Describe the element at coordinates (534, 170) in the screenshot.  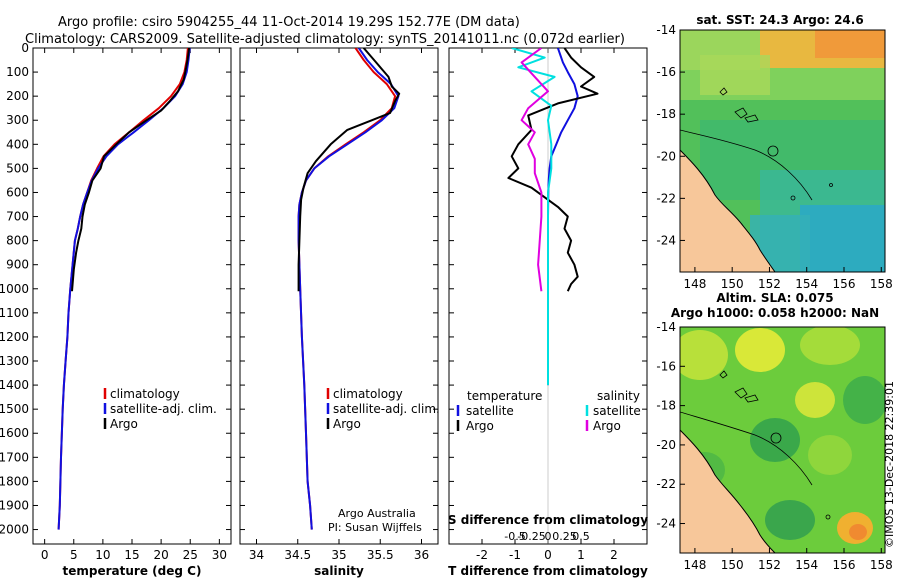
I see `difference-series-s-argo` at that location.